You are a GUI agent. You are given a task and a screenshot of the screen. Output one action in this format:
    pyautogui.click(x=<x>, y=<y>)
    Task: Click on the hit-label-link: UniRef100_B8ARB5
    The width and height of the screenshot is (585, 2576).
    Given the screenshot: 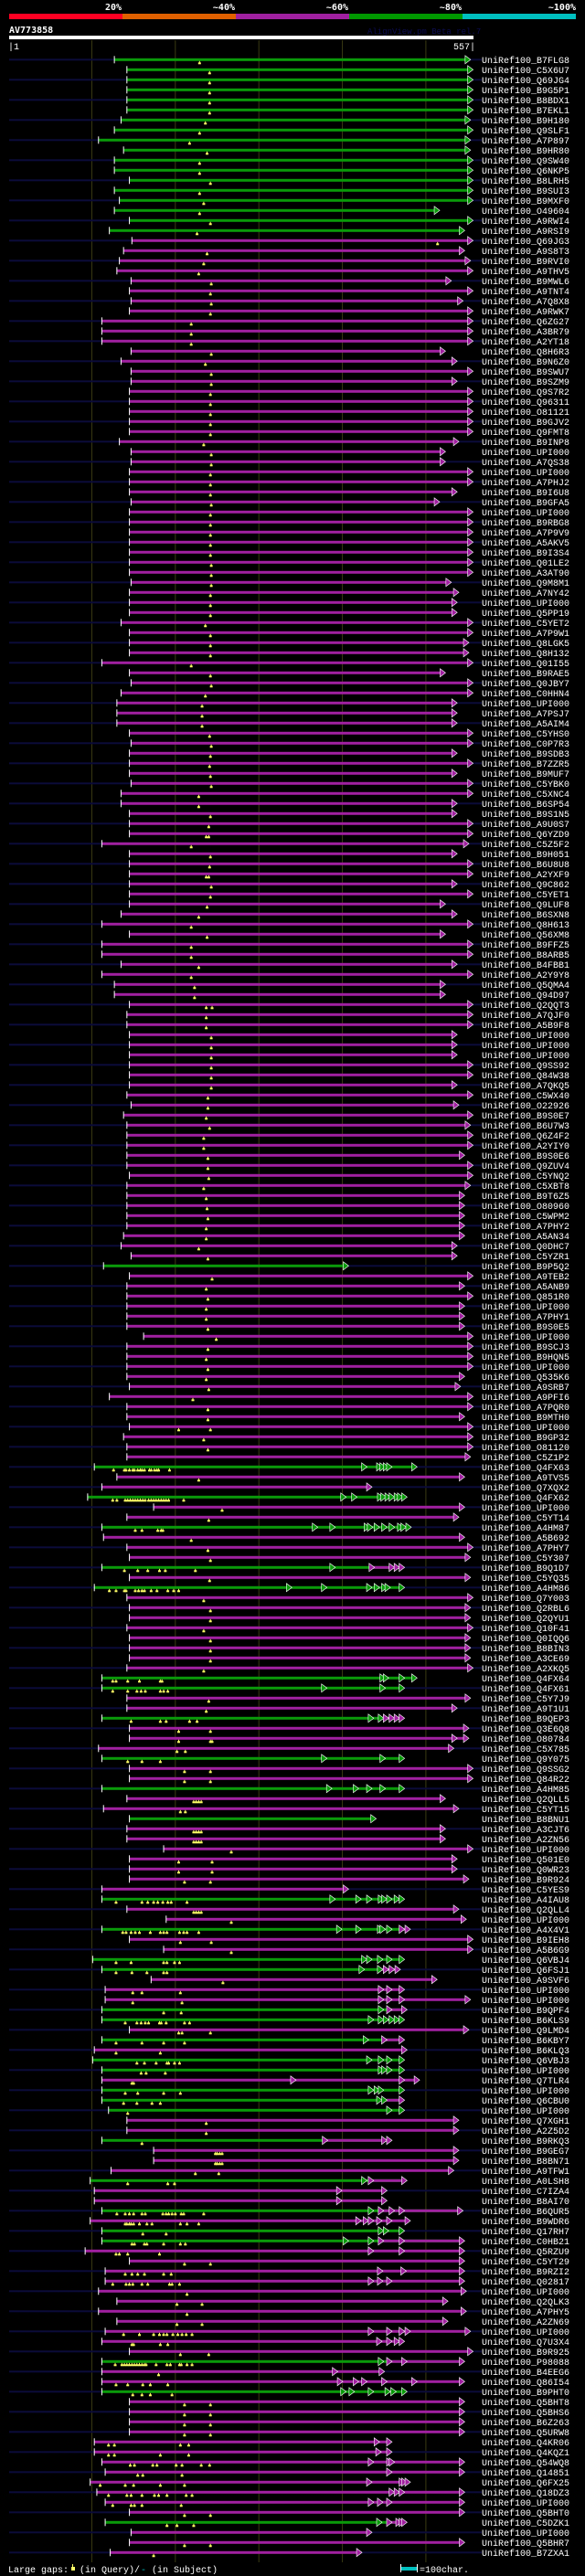 What is the action you would take?
    pyautogui.click(x=525, y=955)
    